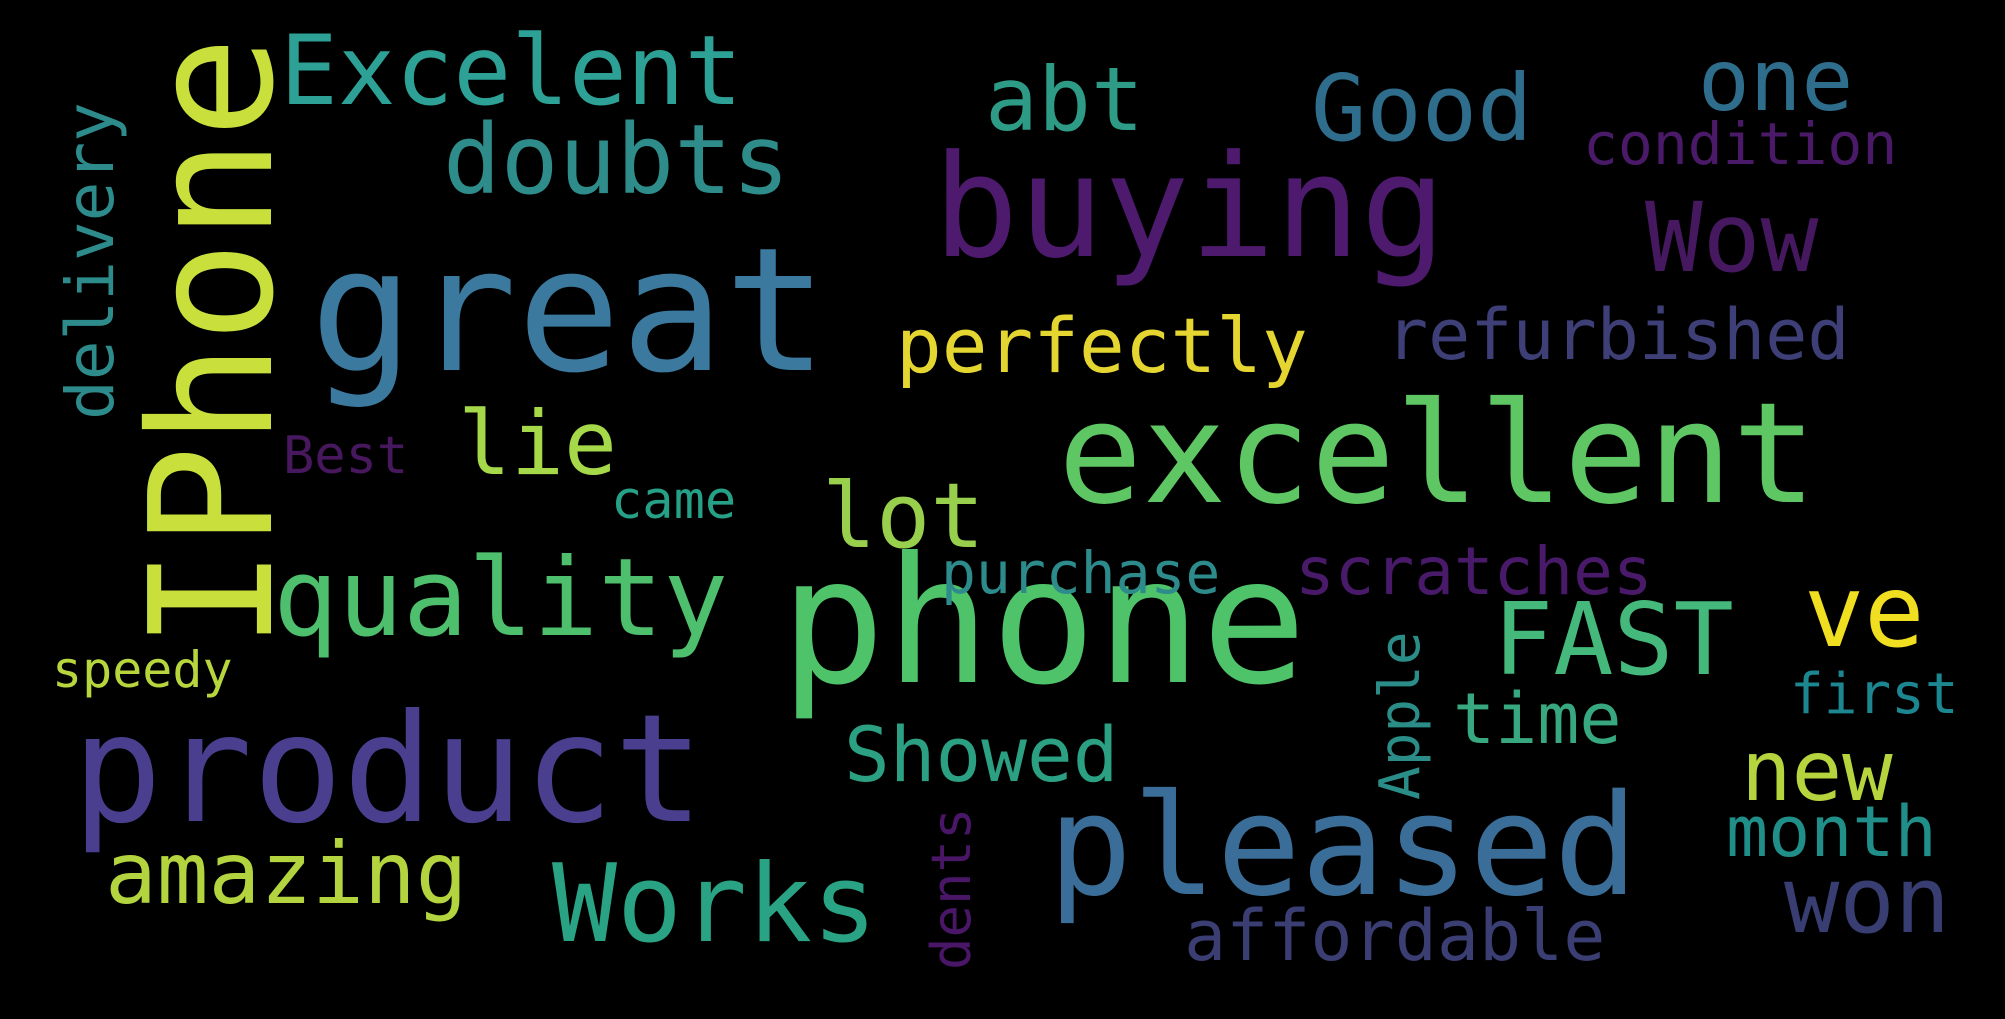  What do you see at coordinates (951, 888) in the screenshot?
I see `word-dents: dents` at bounding box center [951, 888].